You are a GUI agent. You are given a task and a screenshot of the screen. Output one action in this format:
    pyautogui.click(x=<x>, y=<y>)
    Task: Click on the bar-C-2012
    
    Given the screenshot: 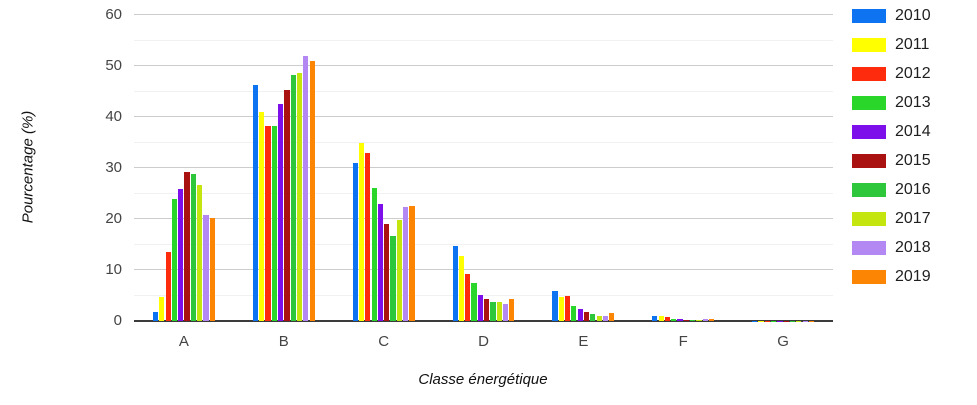 What is the action you would take?
    pyautogui.click(x=368, y=237)
    